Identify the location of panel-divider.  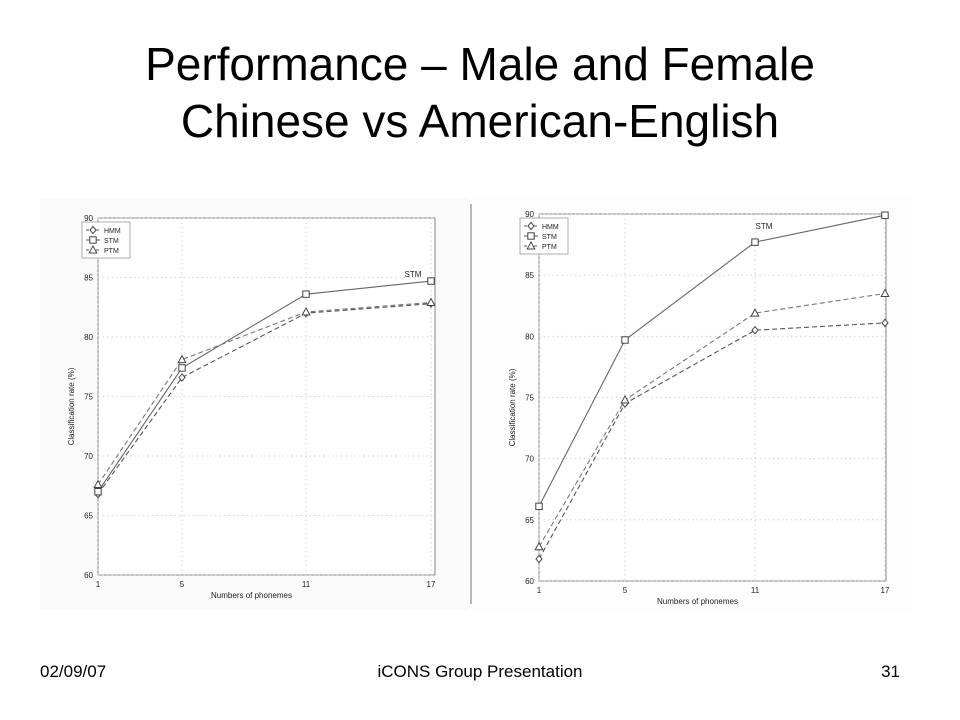
(471, 404).